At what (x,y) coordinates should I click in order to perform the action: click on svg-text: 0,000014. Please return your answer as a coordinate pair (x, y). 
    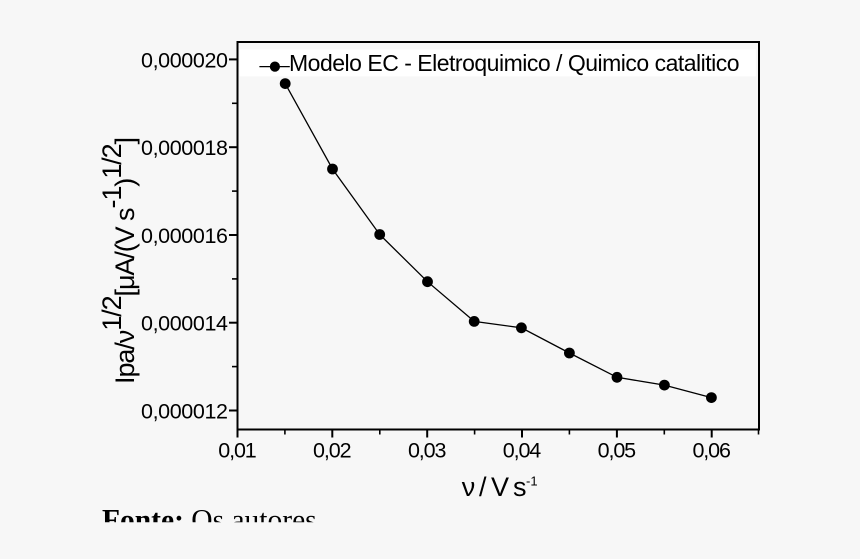
    Looking at the image, I should click on (184, 324).